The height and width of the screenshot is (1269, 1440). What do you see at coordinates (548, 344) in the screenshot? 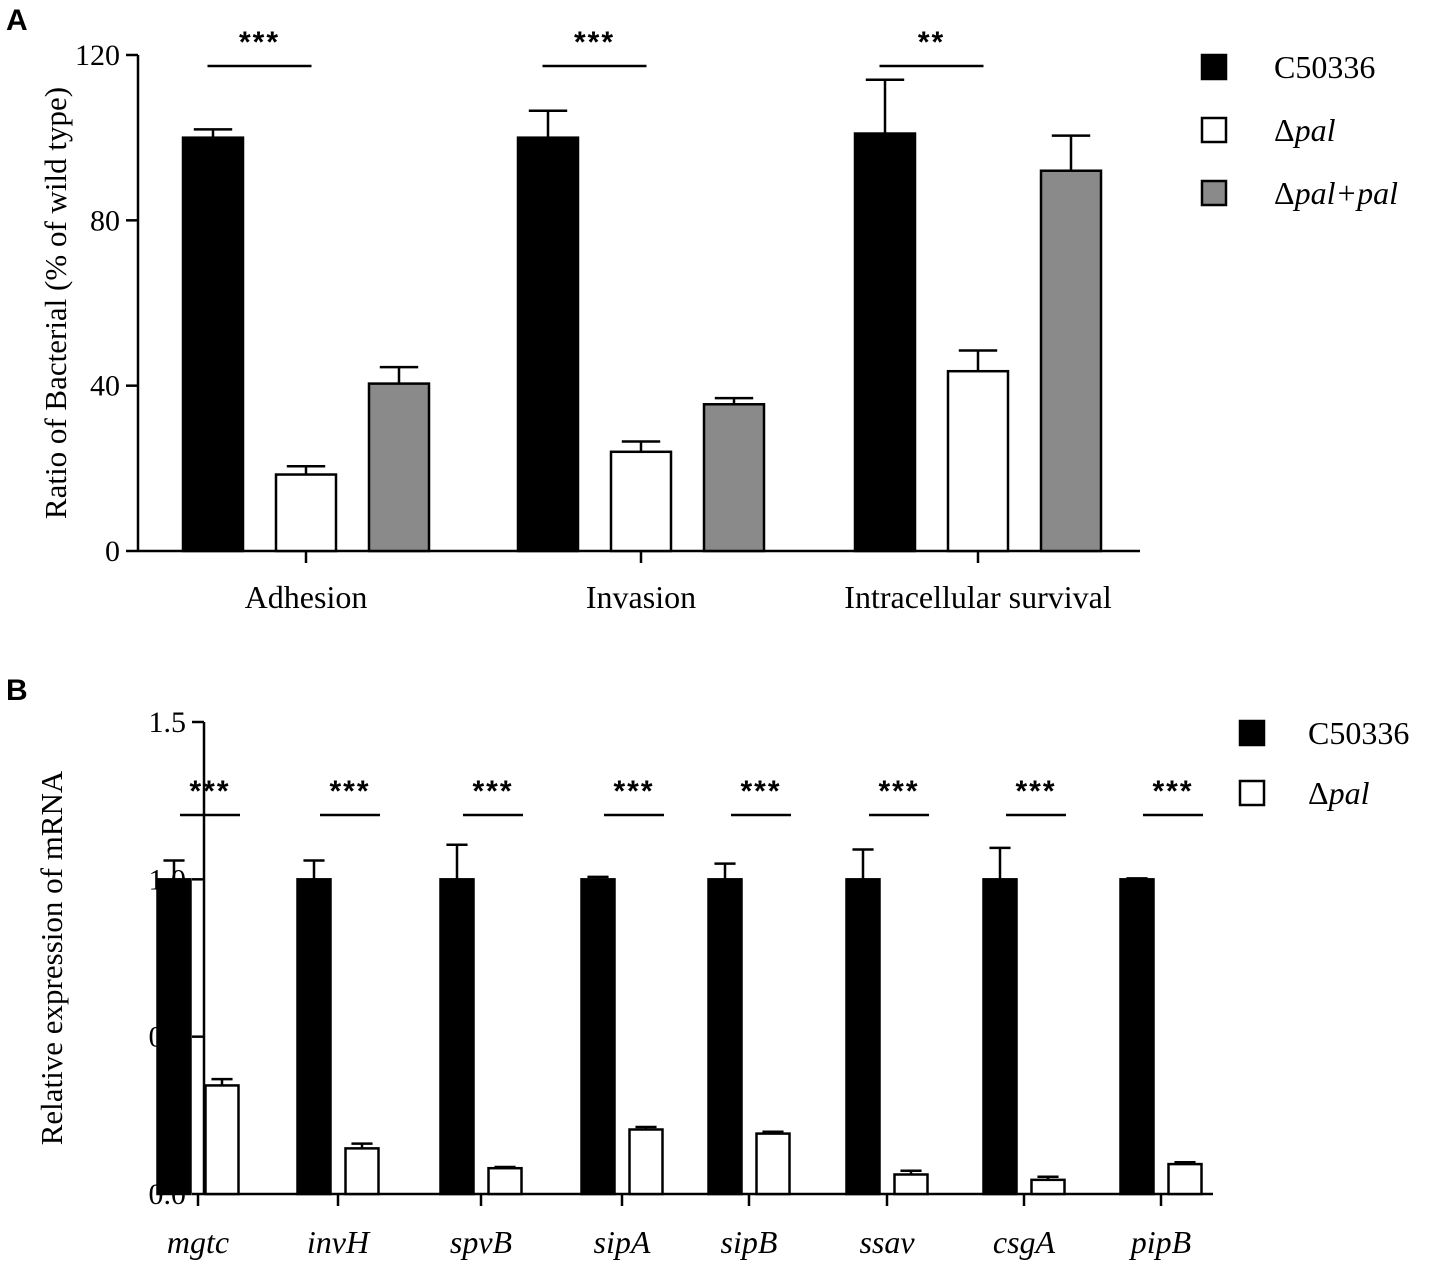
I see `bar-c50336-invasion` at bounding box center [548, 344].